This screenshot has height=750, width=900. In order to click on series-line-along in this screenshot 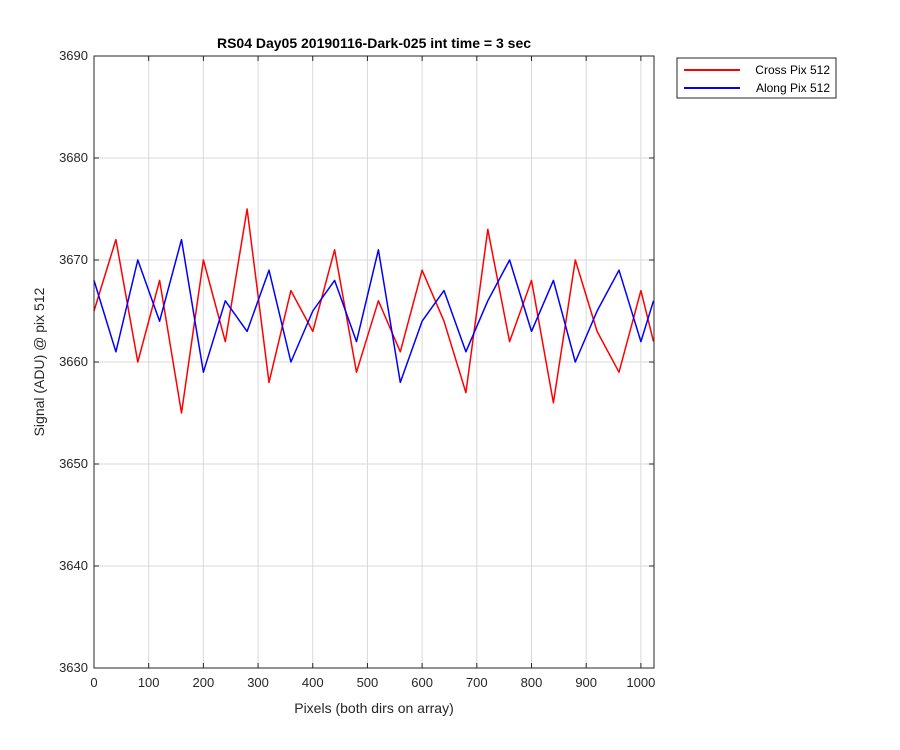, I will do `click(374, 311)`.